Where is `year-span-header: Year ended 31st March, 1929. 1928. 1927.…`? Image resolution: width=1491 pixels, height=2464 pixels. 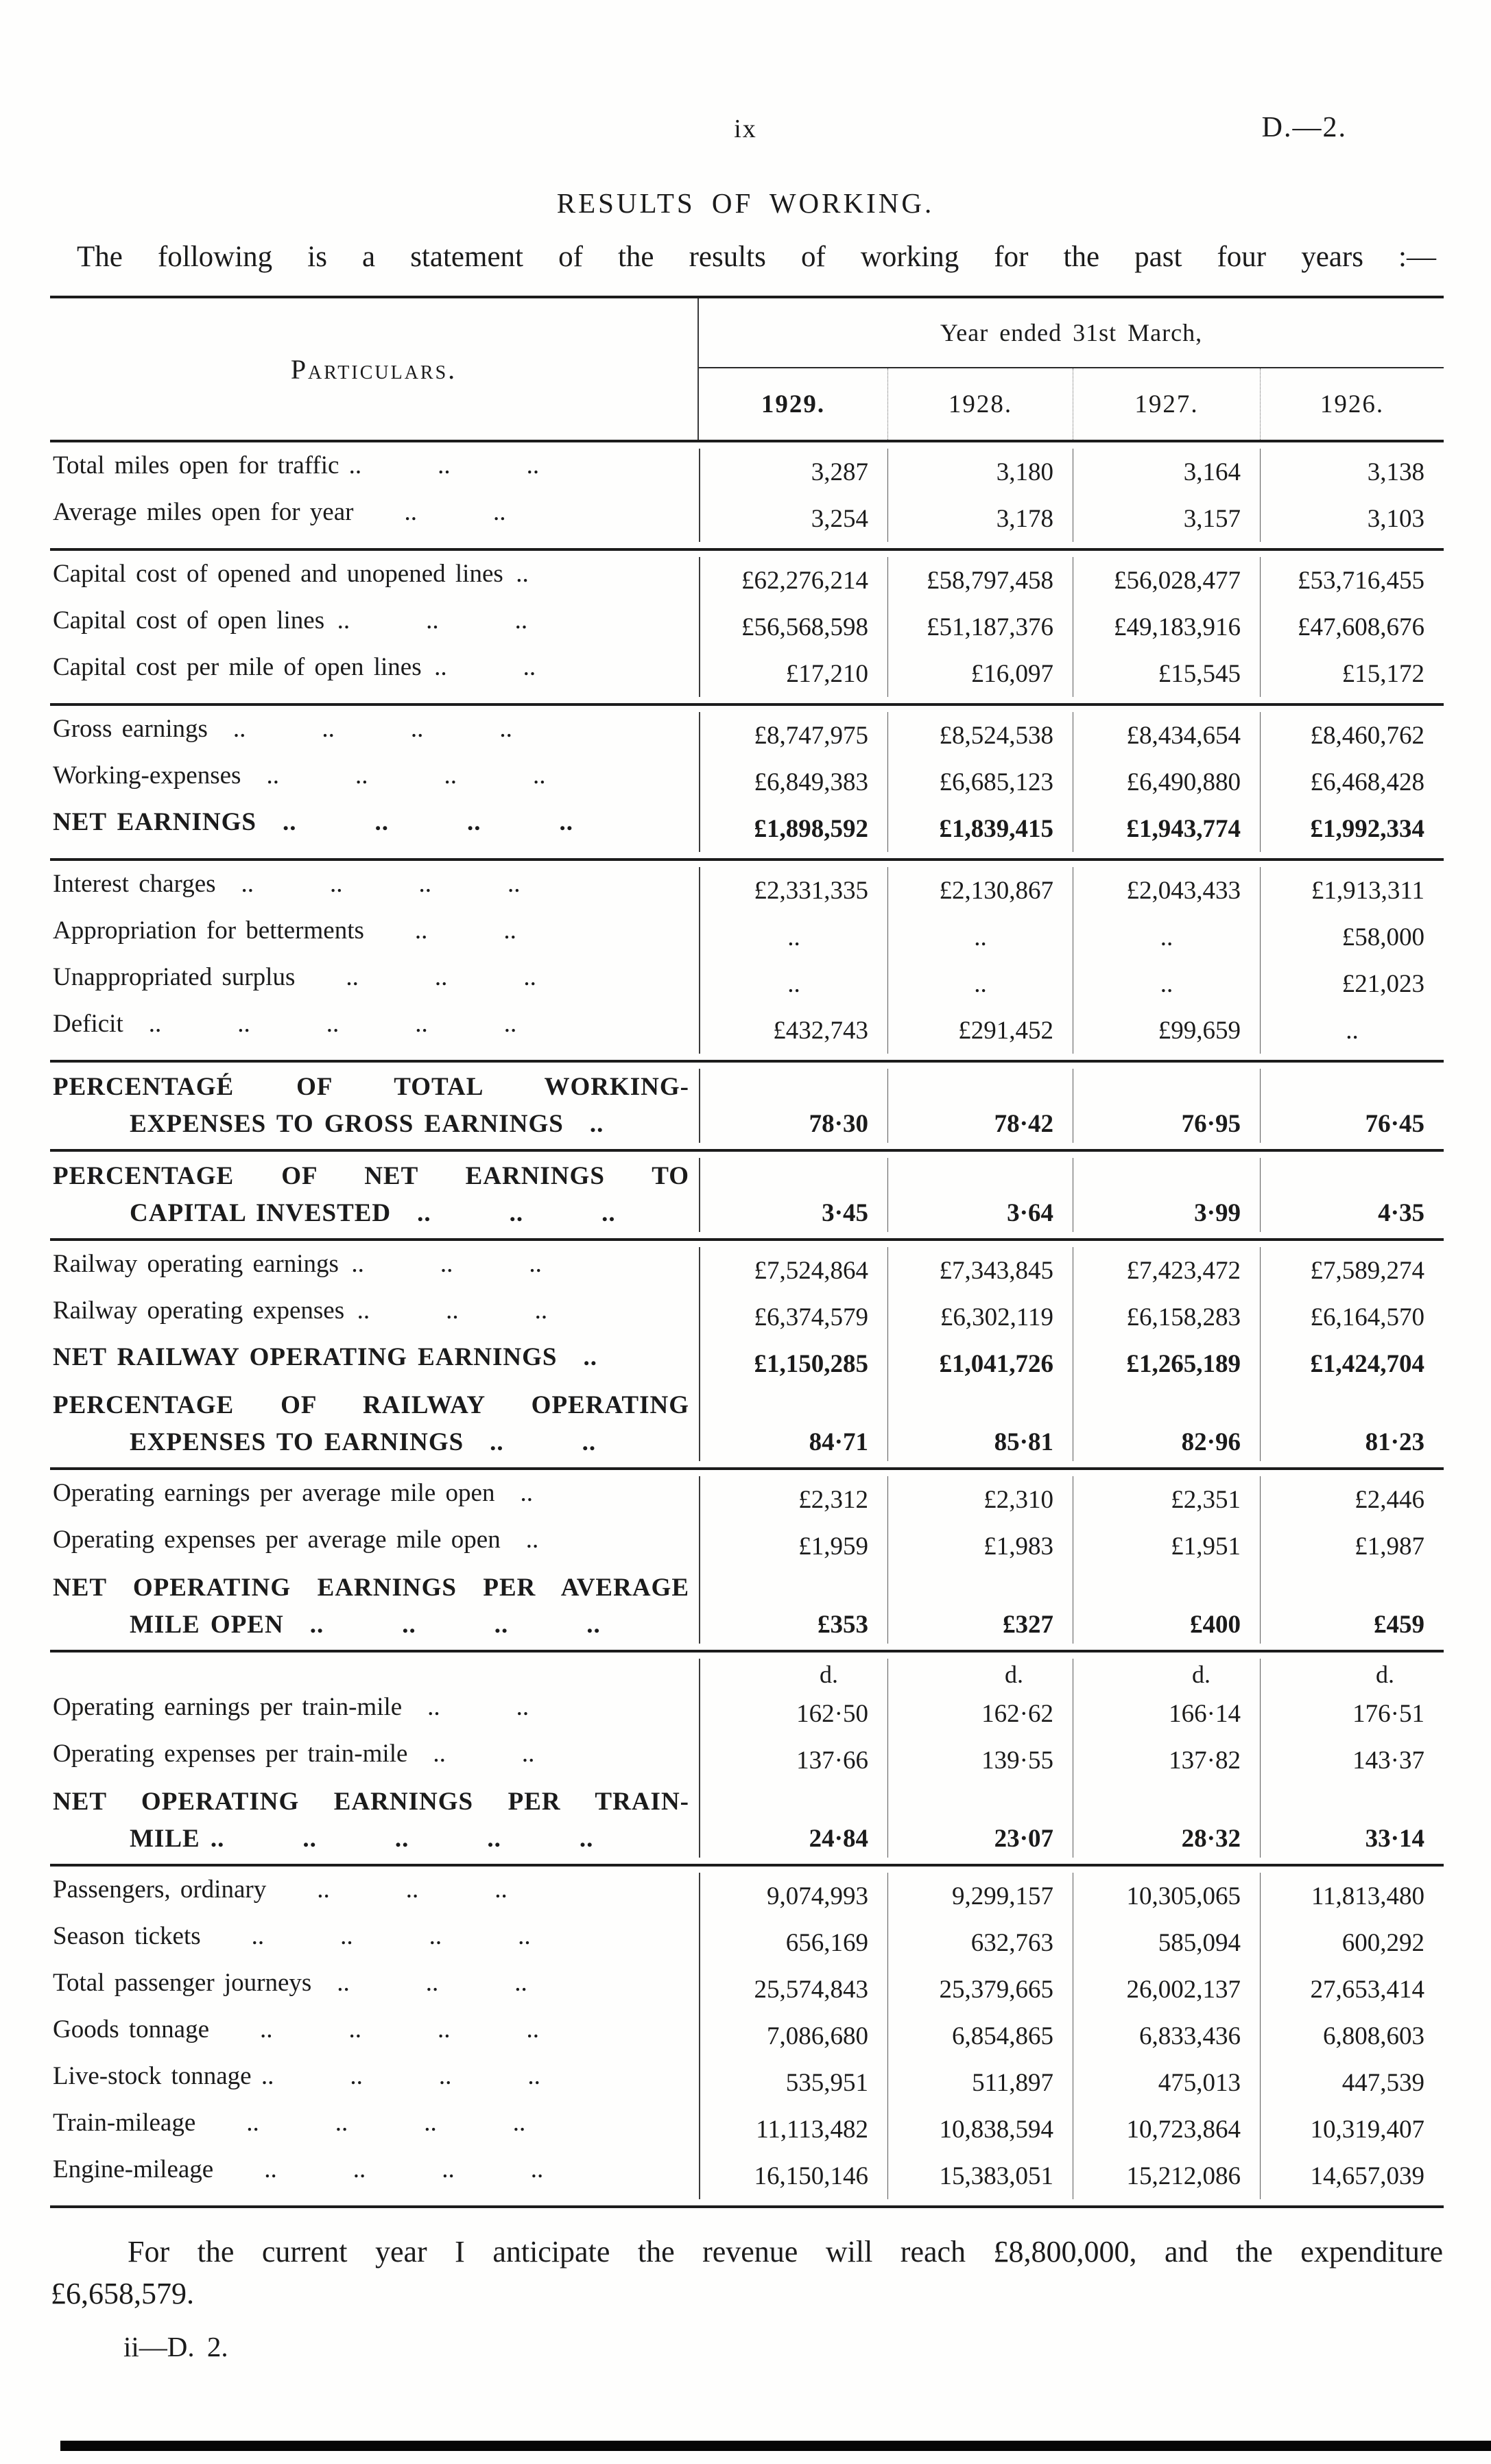 year-span-header: Year ended 31st March, 1929. 1928. 1927.… is located at coordinates (1071, 369).